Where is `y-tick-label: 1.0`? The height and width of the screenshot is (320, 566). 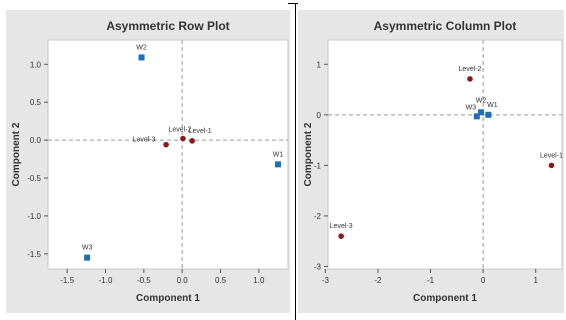
y-tick-label: 1.0 is located at coordinates (36, 64).